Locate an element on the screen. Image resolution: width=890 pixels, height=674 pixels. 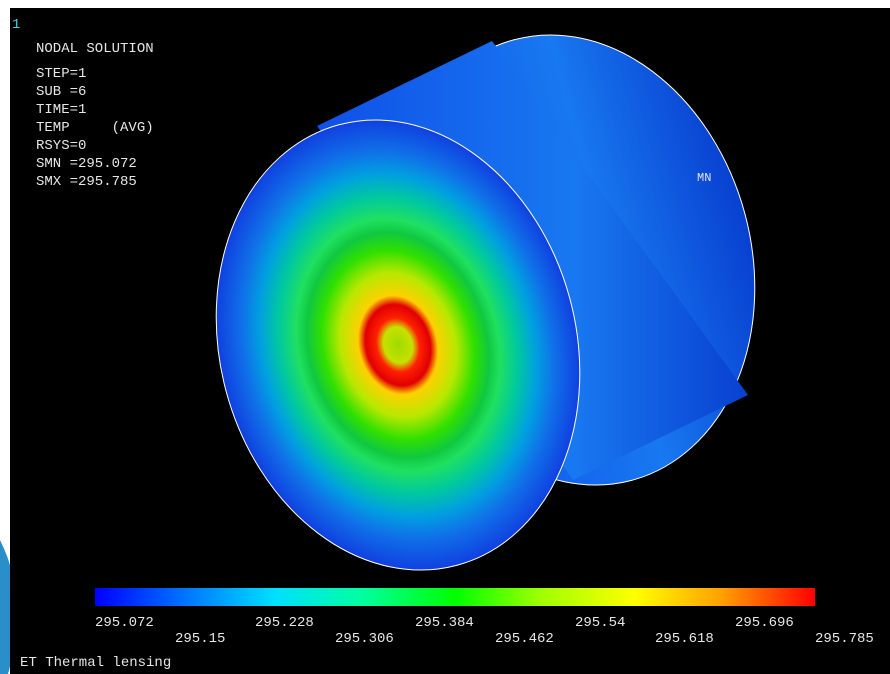
header-line: SMX =295.785 is located at coordinates (86, 182).